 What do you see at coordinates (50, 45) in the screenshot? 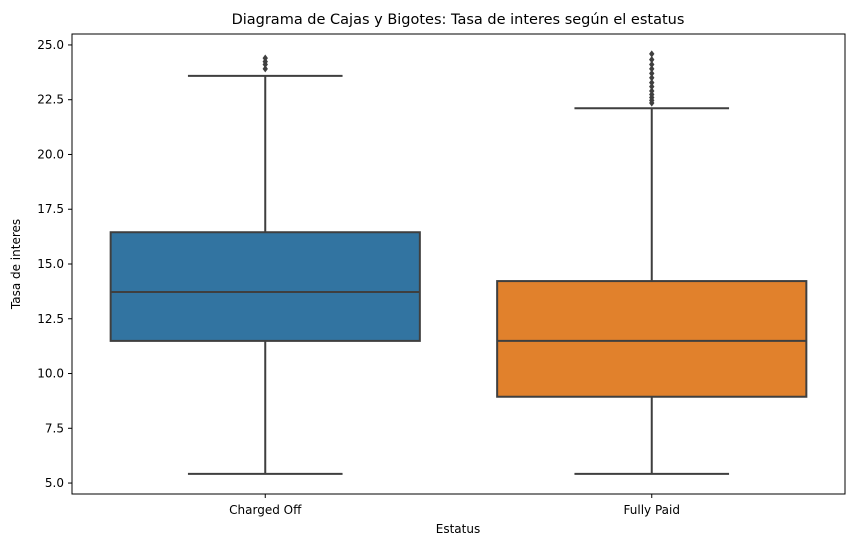
I see `y-tick-label: 25.0` at bounding box center [50, 45].